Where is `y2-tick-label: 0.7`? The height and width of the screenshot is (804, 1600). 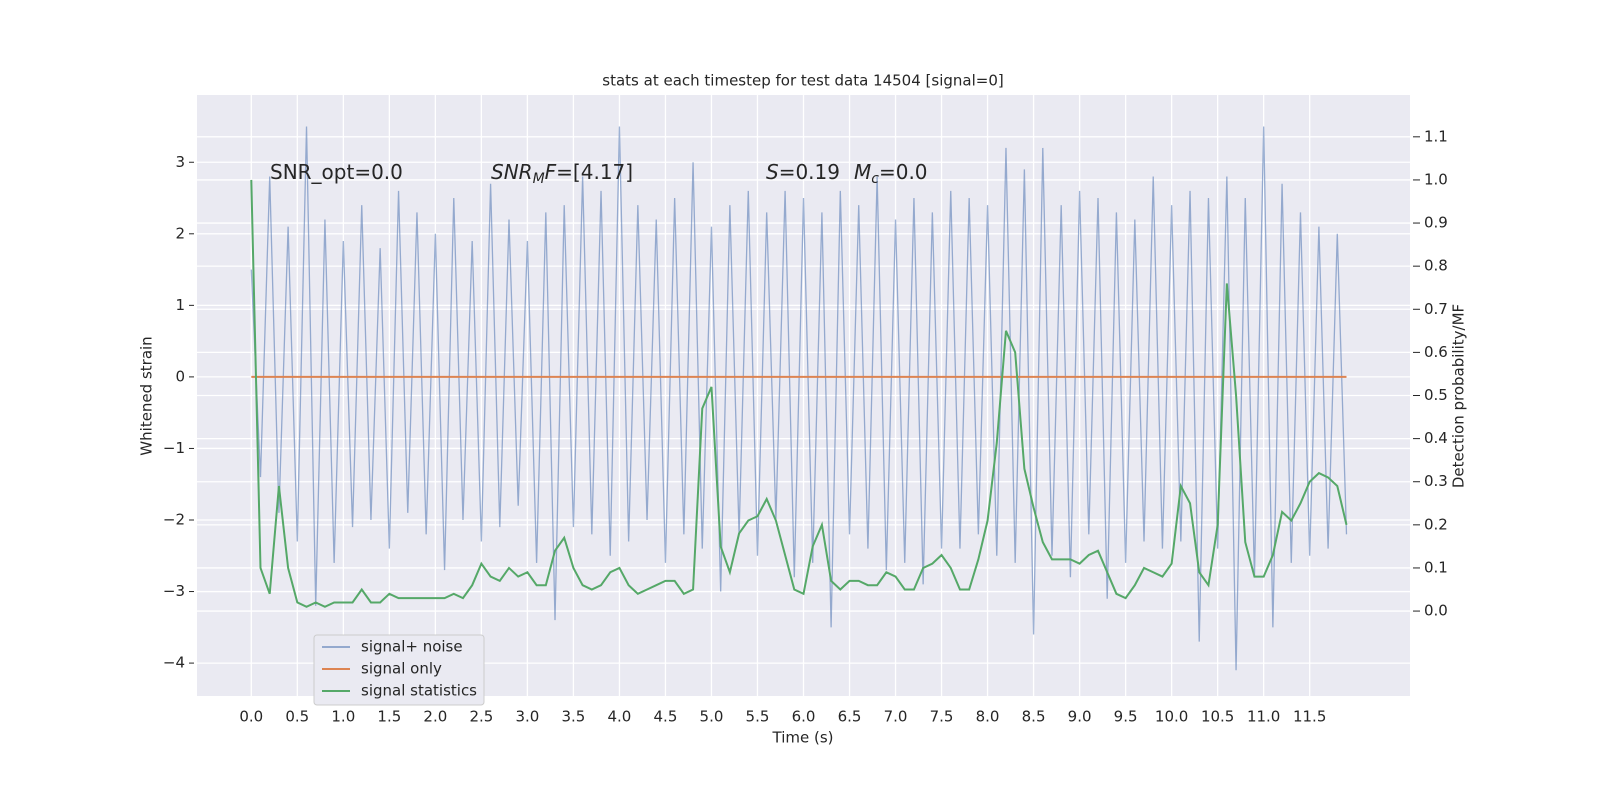 y2-tick-label: 0.7 is located at coordinates (1436, 309).